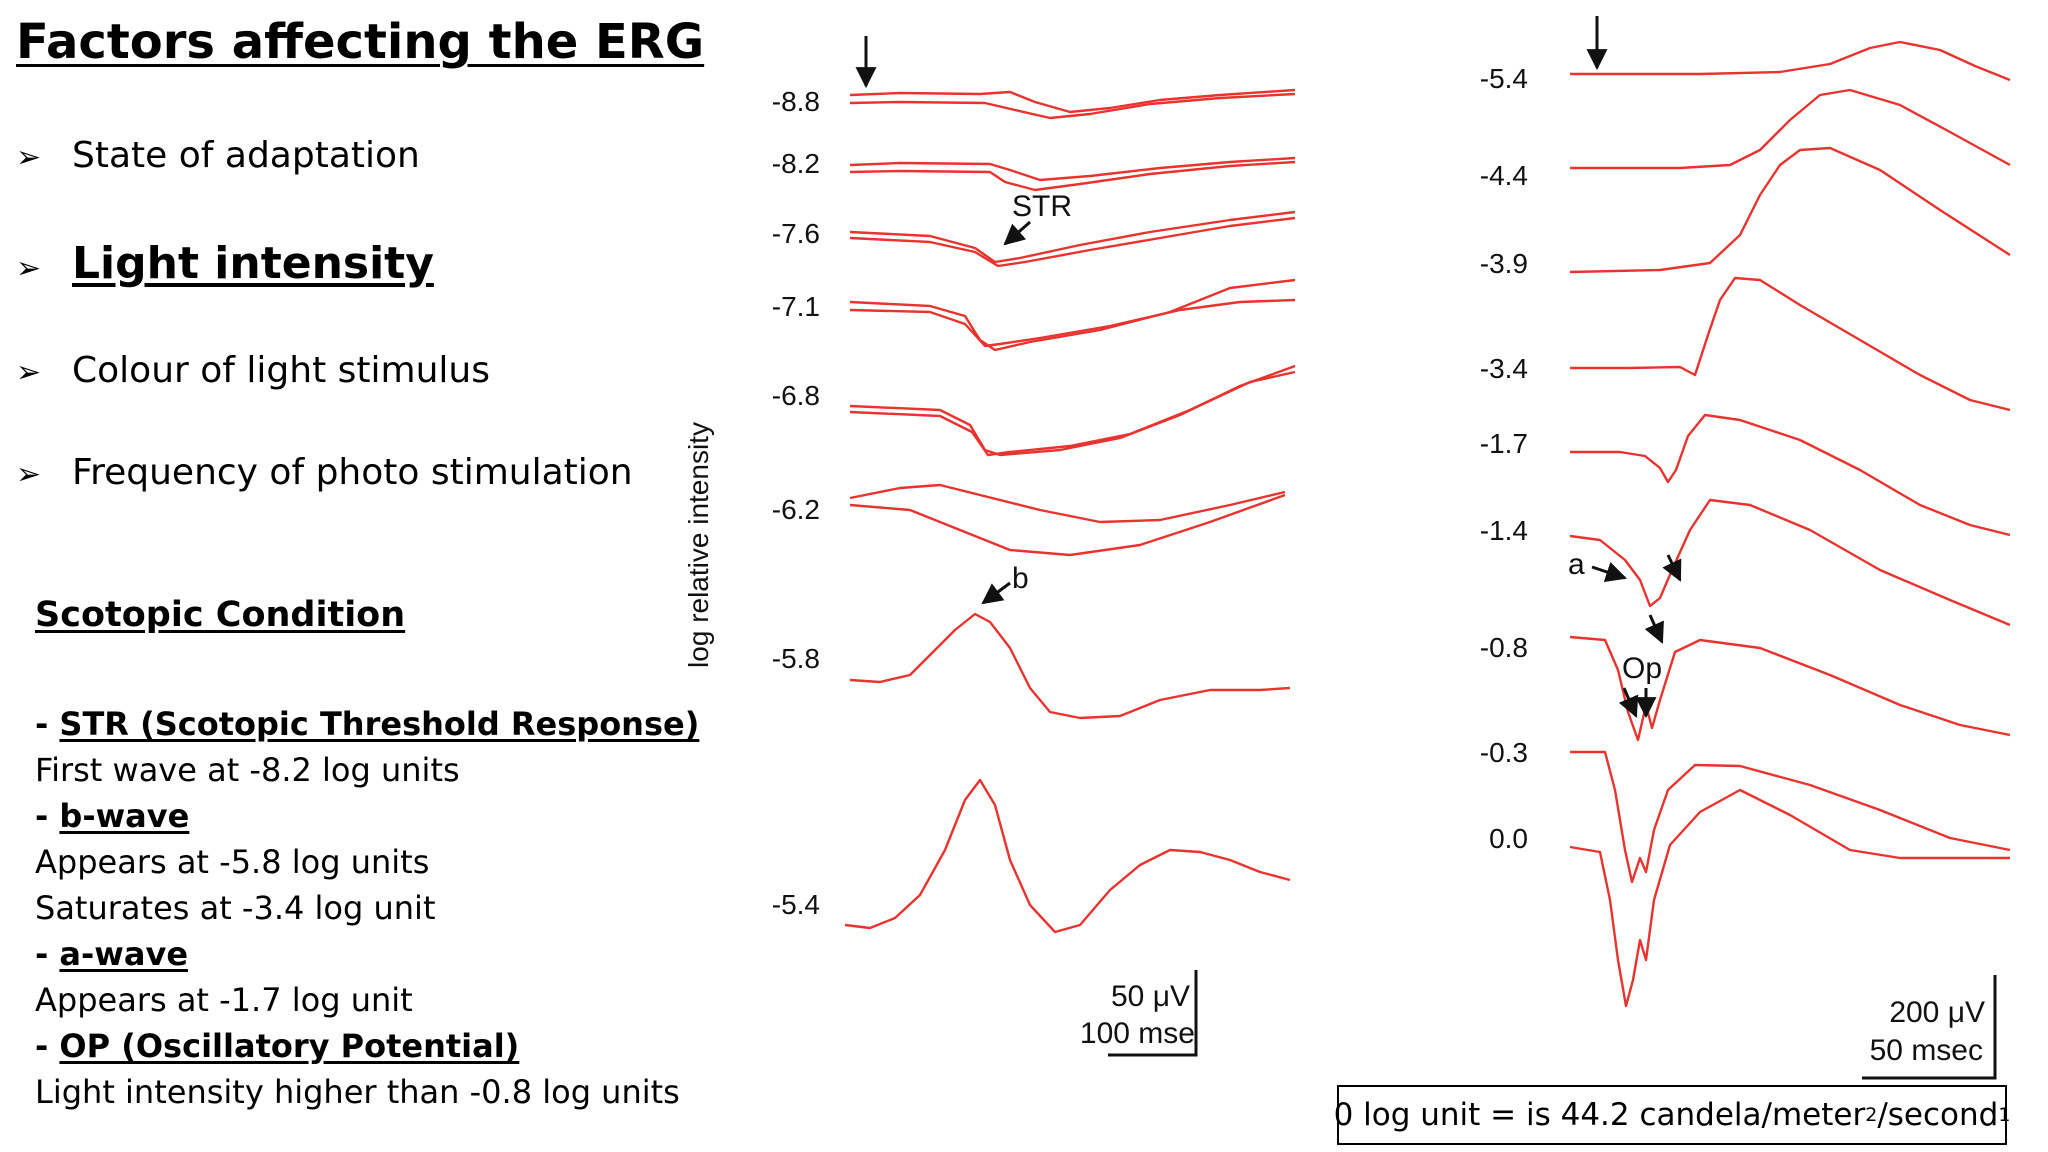  What do you see at coordinates (796, 101) in the screenshot?
I see `intensity-label: -8.8` at bounding box center [796, 101].